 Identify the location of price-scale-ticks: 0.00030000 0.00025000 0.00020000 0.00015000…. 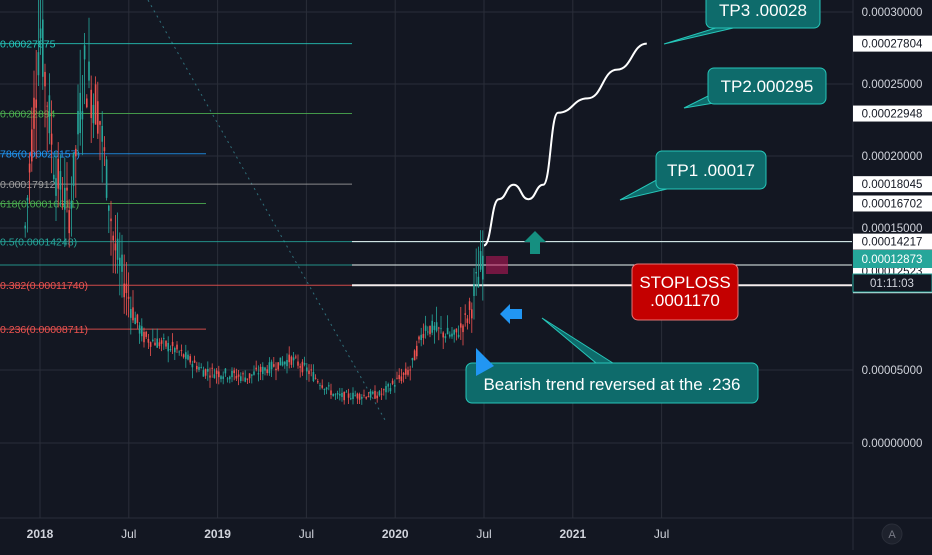
(892, 228).